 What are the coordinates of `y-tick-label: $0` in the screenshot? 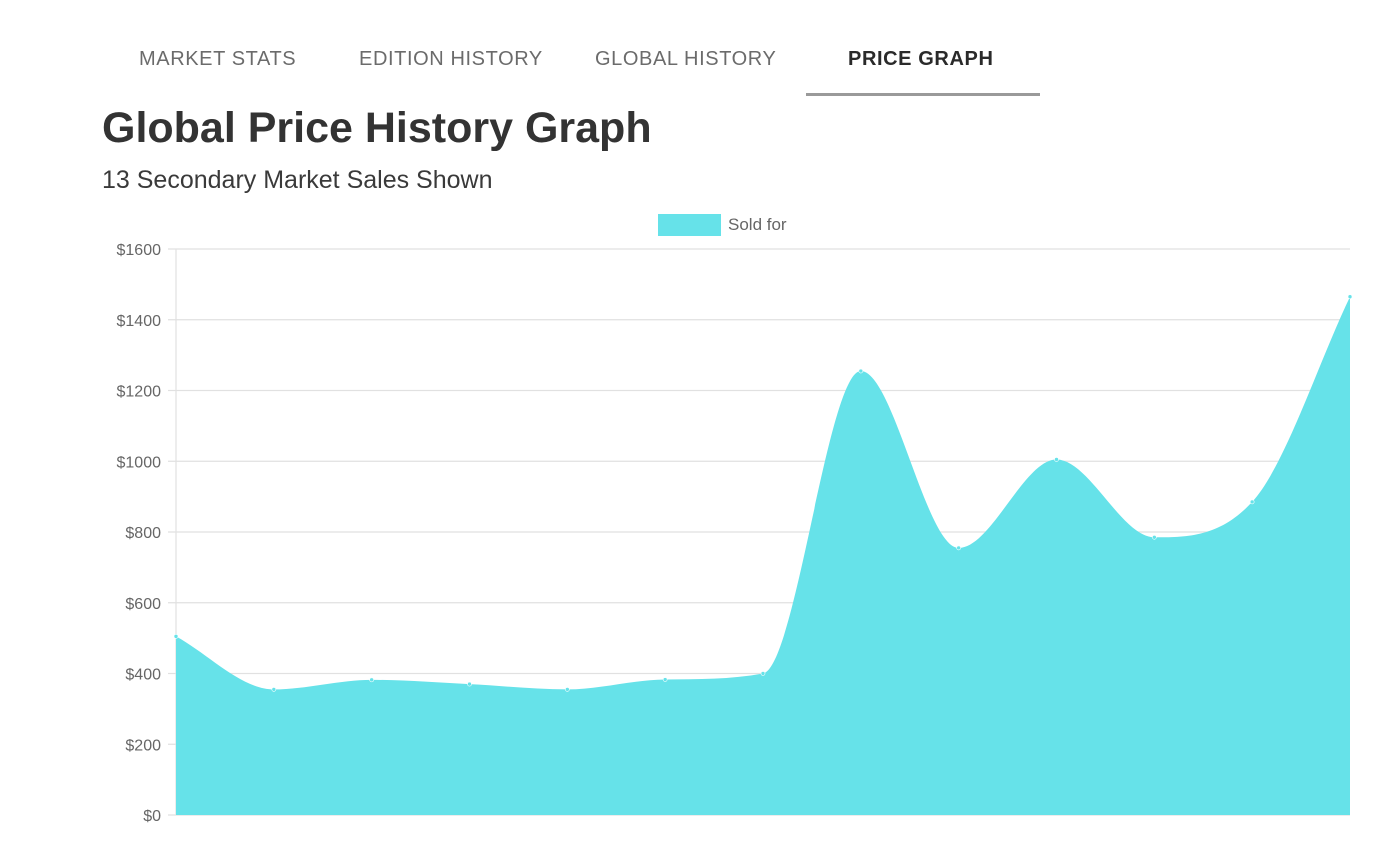 It's located at (152, 816).